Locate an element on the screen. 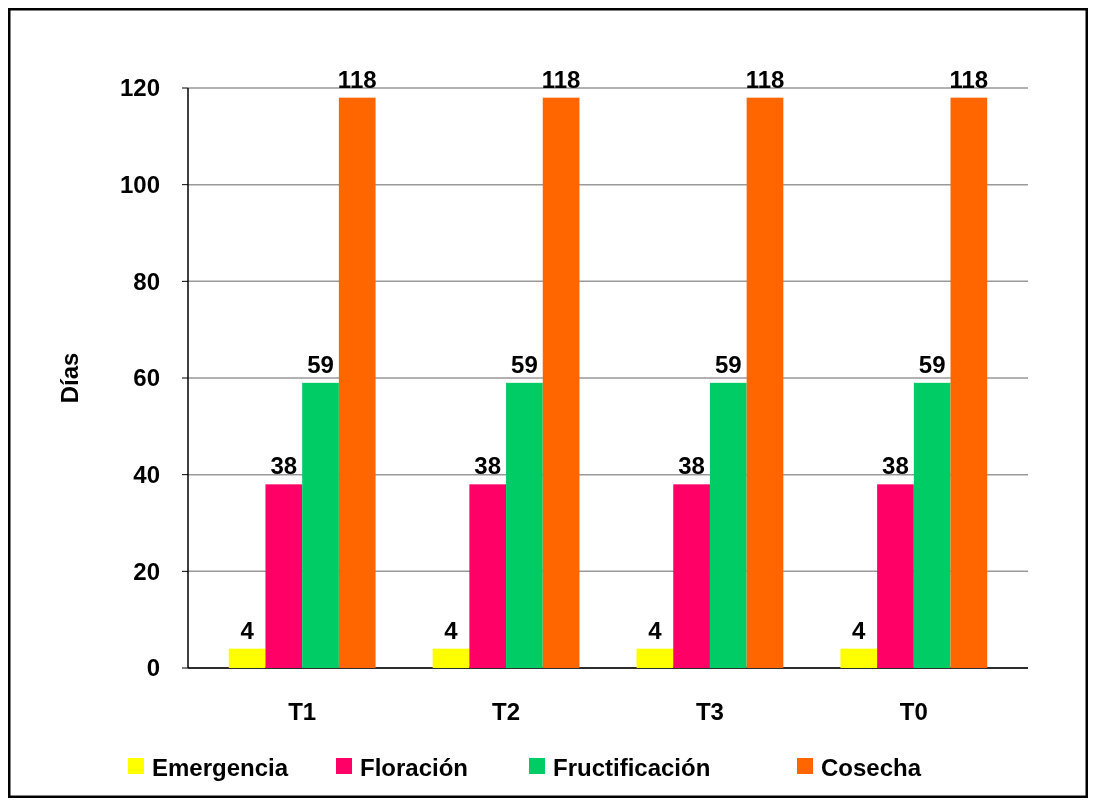 This screenshot has height=807, width=1096. x-tick-label: T0 is located at coordinates (913, 711).